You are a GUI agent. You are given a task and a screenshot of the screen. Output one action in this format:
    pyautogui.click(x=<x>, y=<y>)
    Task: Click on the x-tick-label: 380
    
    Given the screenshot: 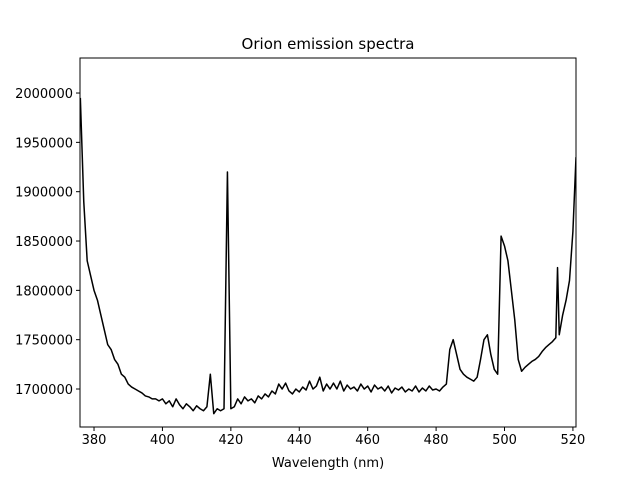 What is the action you would take?
    pyautogui.click(x=94, y=440)
    